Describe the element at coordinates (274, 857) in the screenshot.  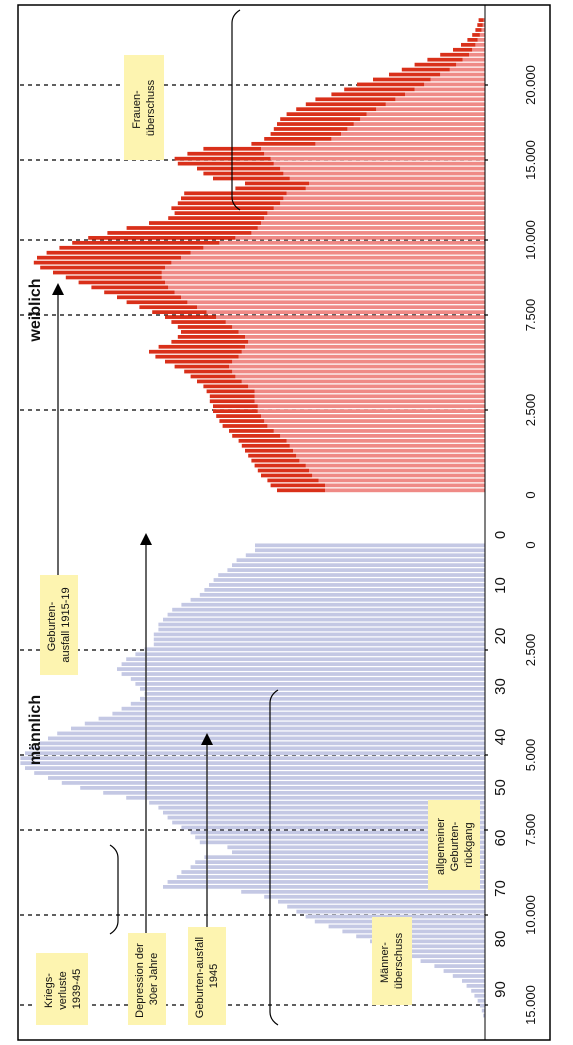
I see `maenner-bracket` at that location.